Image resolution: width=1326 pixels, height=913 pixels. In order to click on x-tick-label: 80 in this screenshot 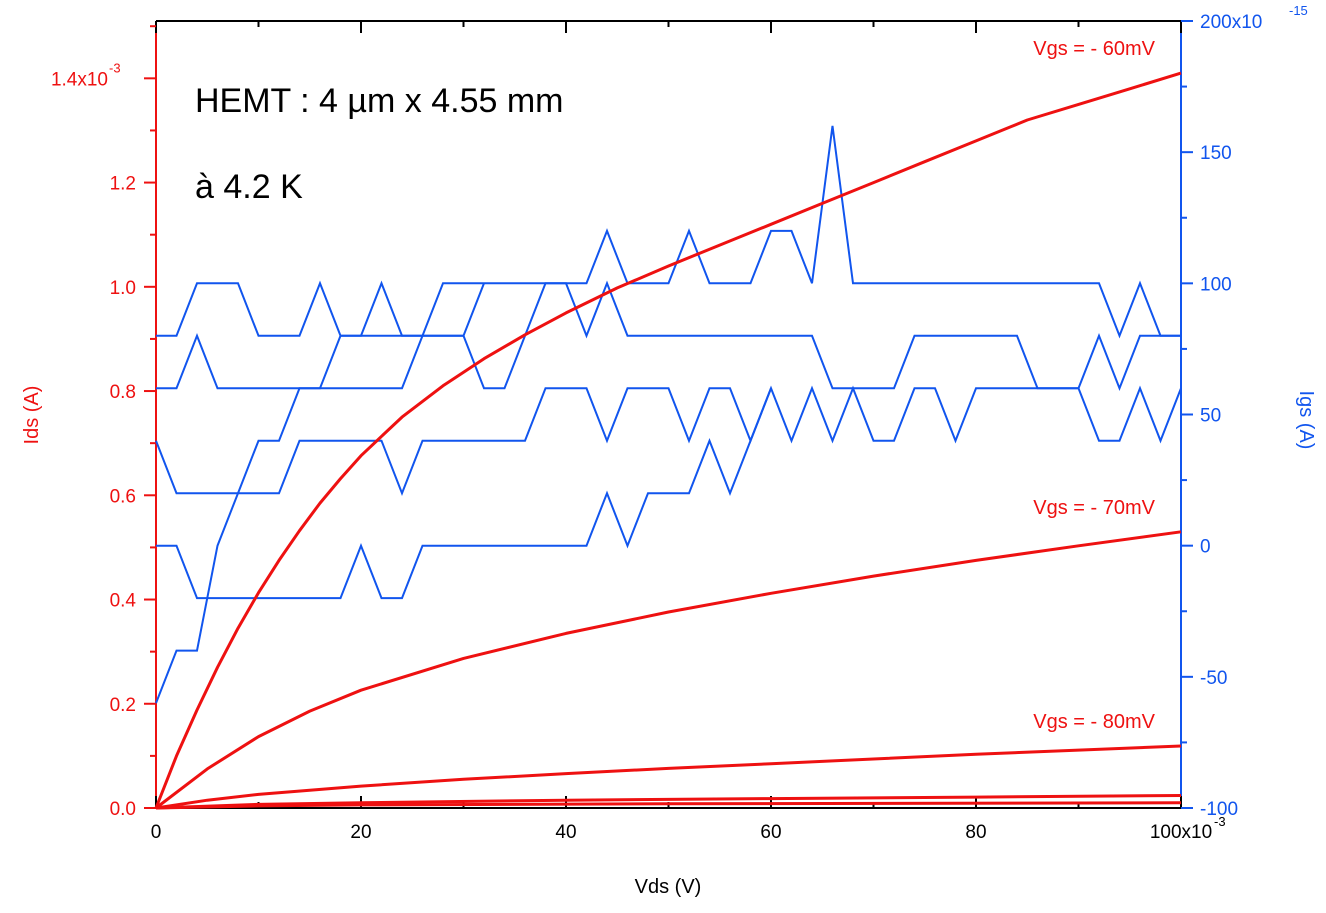, I will do `click(975, 832)`.